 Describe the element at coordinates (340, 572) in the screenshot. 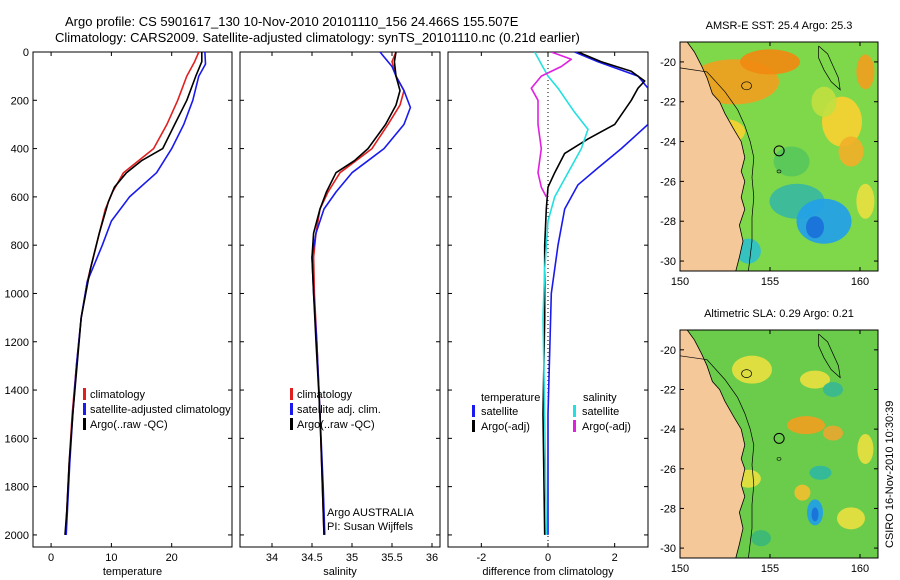

I see `x-axis-label: salinity` at that location.